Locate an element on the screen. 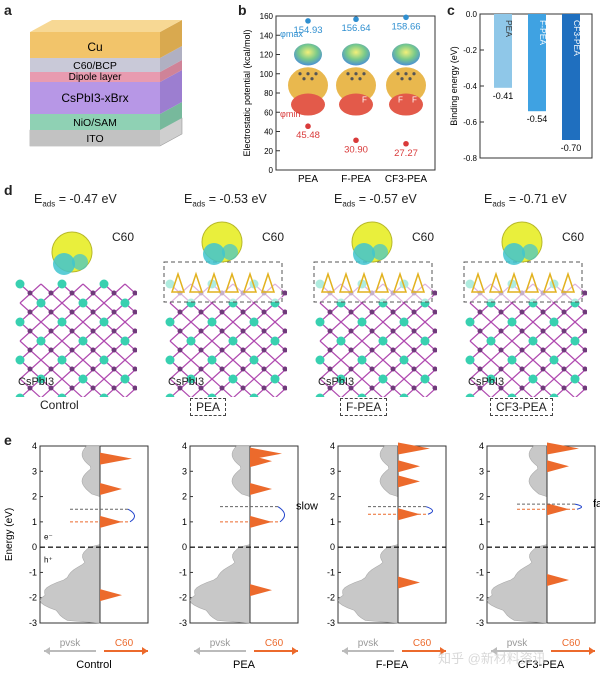 The image size is (600, 683). layer-label-dipole: Dipole layer is located at coordinates (95, 77).